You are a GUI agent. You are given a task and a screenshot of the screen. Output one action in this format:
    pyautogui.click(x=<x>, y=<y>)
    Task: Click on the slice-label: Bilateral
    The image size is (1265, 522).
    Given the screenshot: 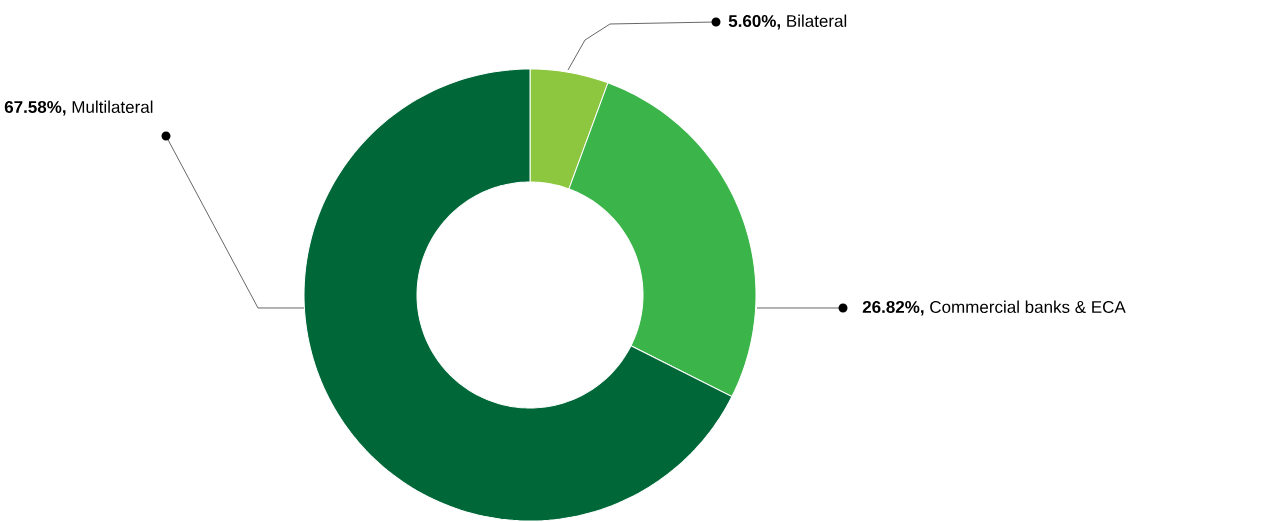 What is the action you would take?
    pyautogui.click(x=817, y=21)
    